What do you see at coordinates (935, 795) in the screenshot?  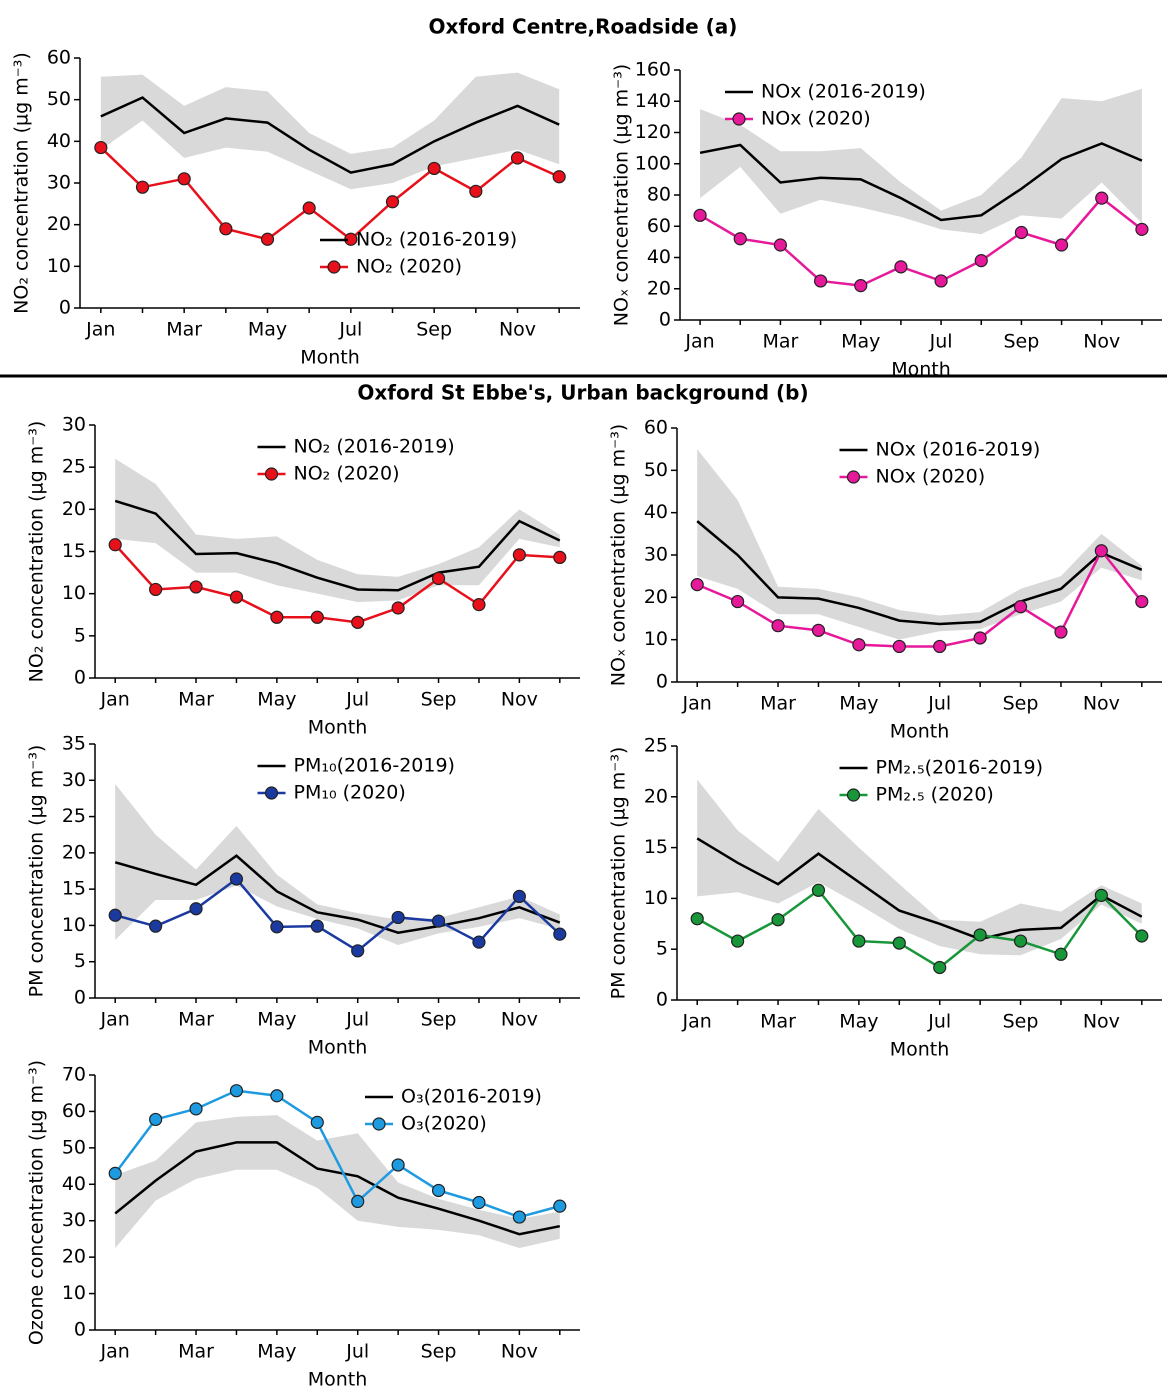 I see `legend-label: PM₂.₅ (2020)` at bounding box center [935, 795].